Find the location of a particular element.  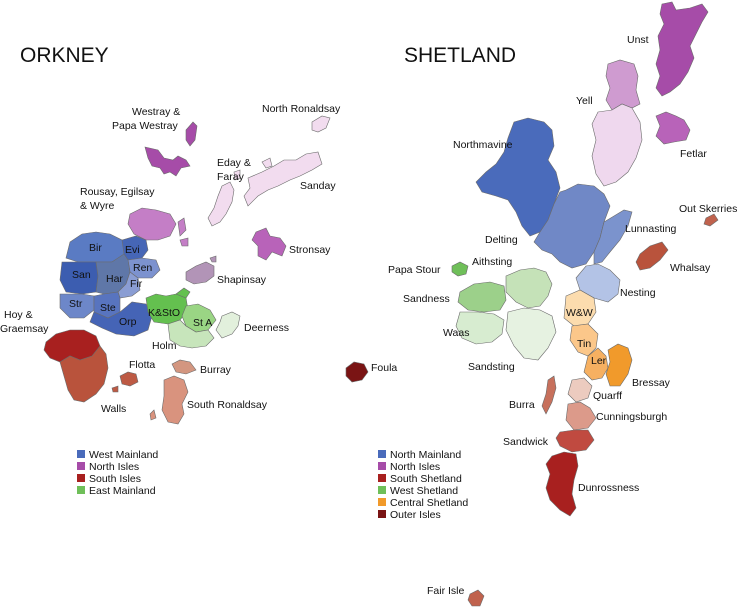

legend-swatch-outer-isles is located at coordinates (382, 514).